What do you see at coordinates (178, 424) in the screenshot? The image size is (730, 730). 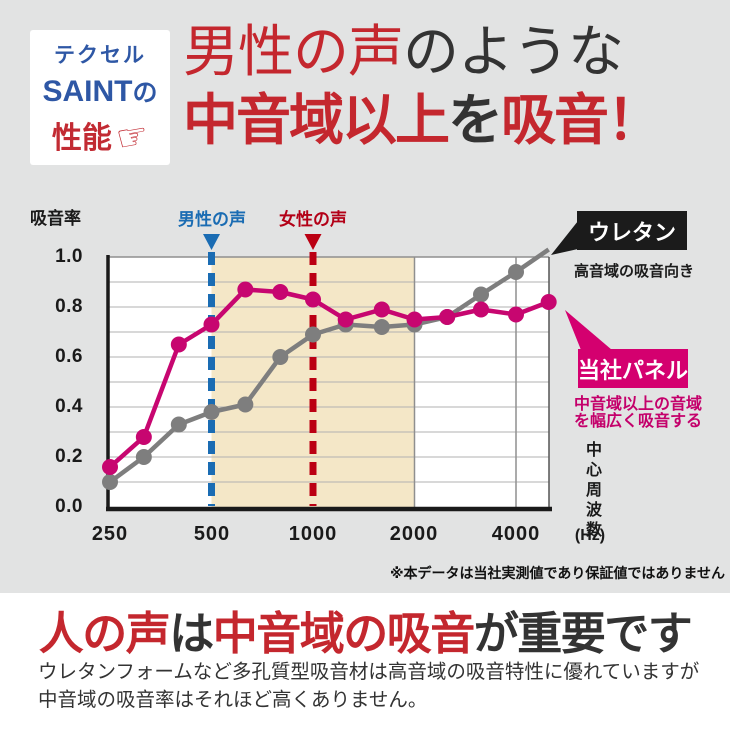 I see `data-point-ウレタン-400` at bounding box center [178, 424].